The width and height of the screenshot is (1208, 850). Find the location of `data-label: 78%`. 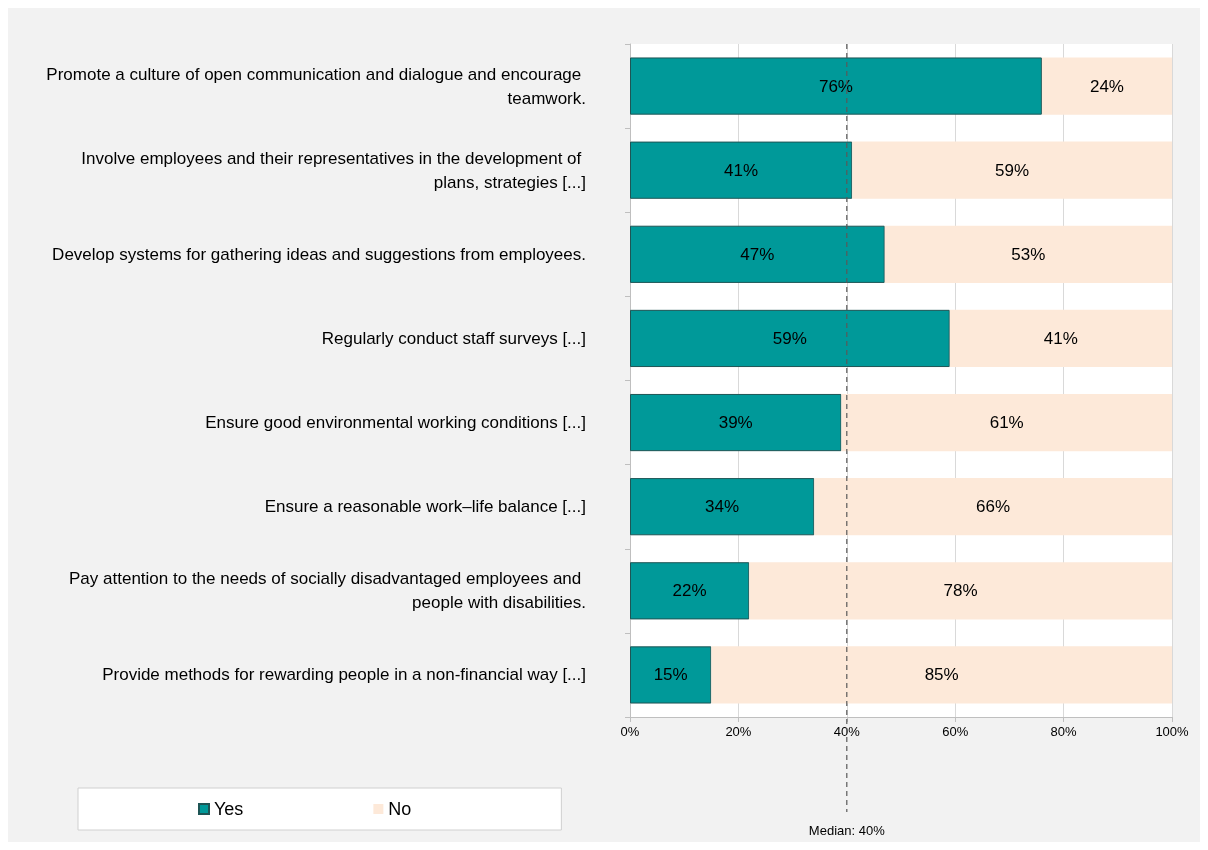

data-label: 78% is located at coordinates (960, 591).